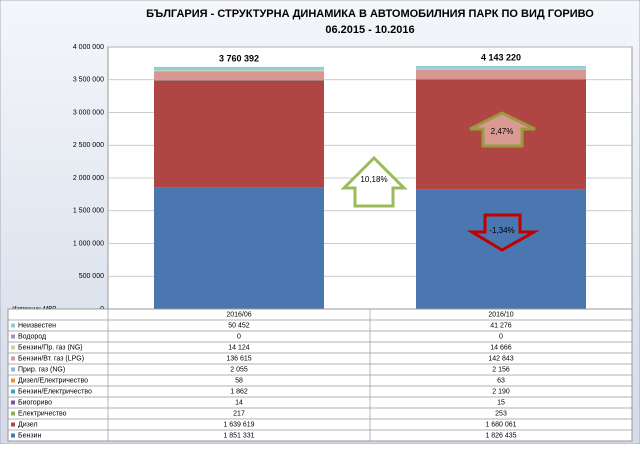 This screenshot has height=449, width=640. I want to click on table-value: 63, so click(501, 380).